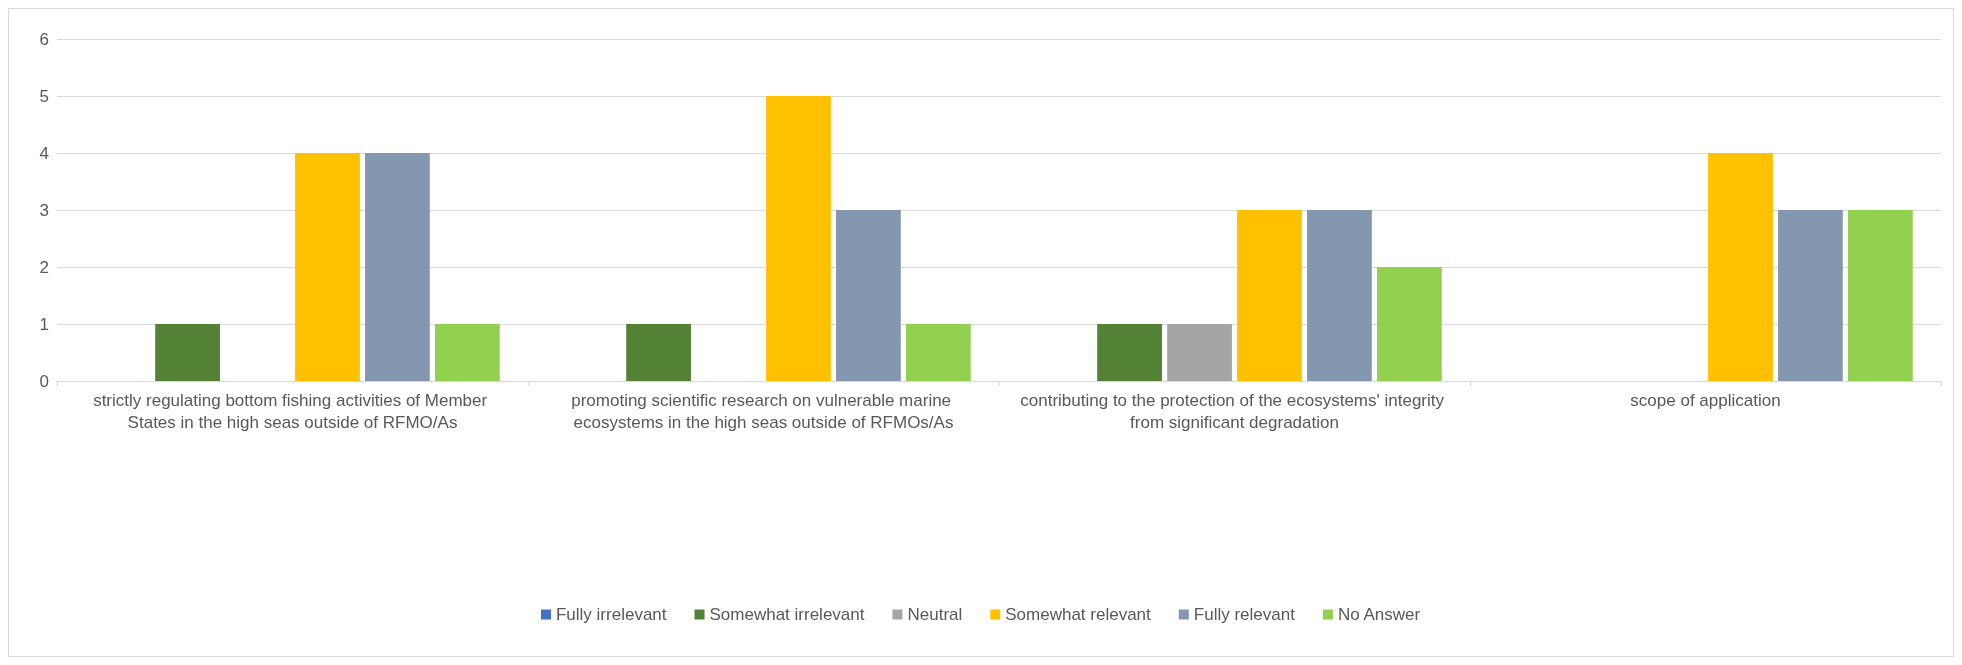  What do you see at coordinates (292, 411) in the screenshot?
I see `x-tick-label: strictly regulating bottom fishing activities of Member States in the high seas outside of RFMO/As` at bounding box center [292, 411].